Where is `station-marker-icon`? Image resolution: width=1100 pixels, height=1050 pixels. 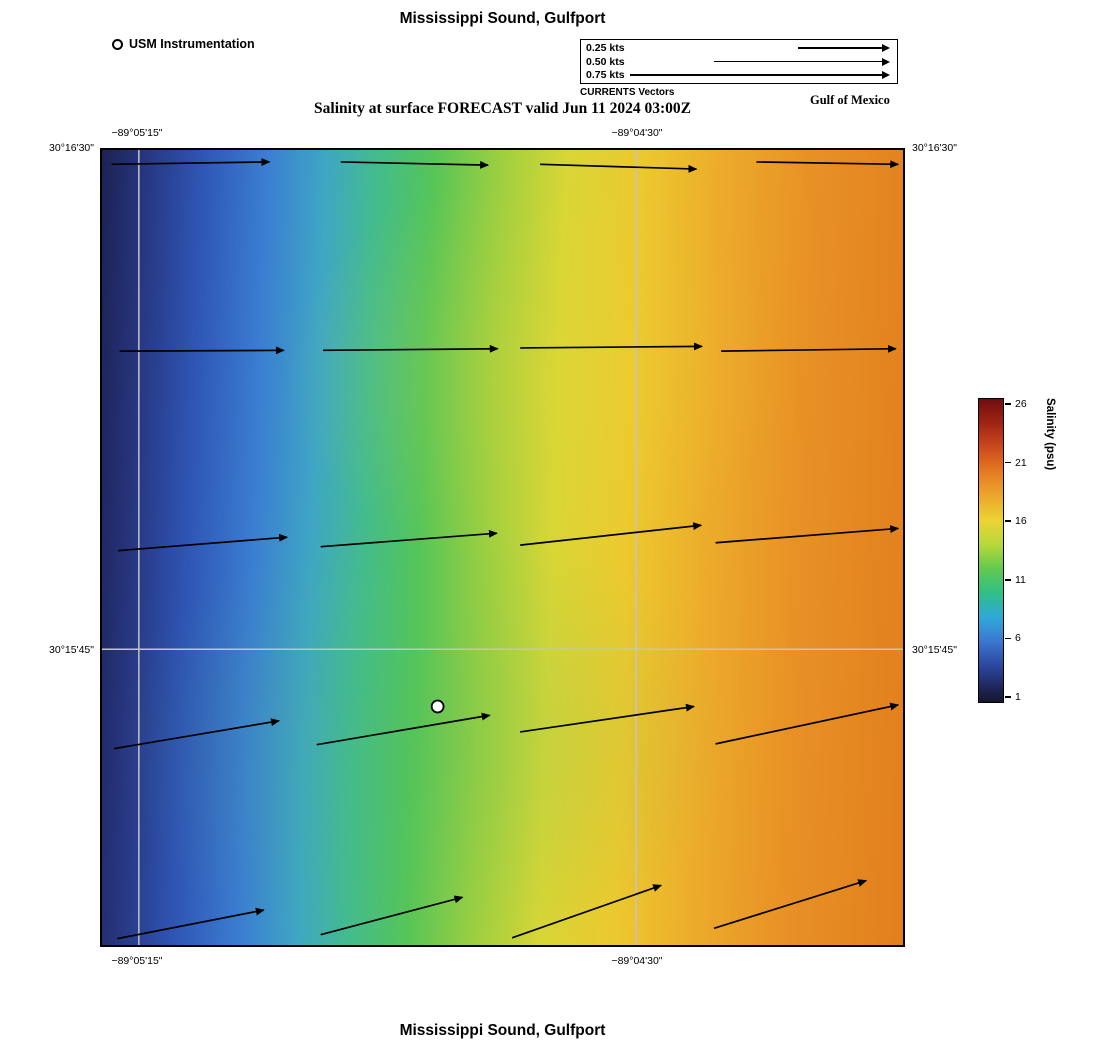 station-marker-icon is located at coordinates (117, 44).